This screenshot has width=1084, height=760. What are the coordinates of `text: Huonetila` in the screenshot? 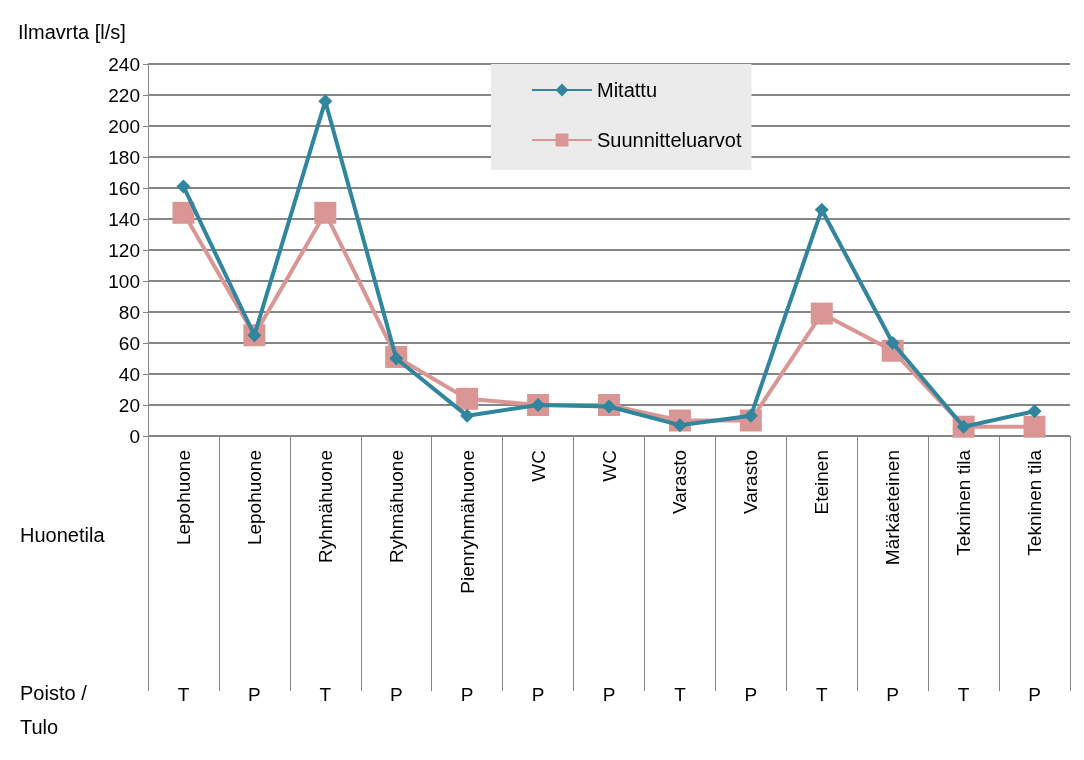 It's located at (63, 535).